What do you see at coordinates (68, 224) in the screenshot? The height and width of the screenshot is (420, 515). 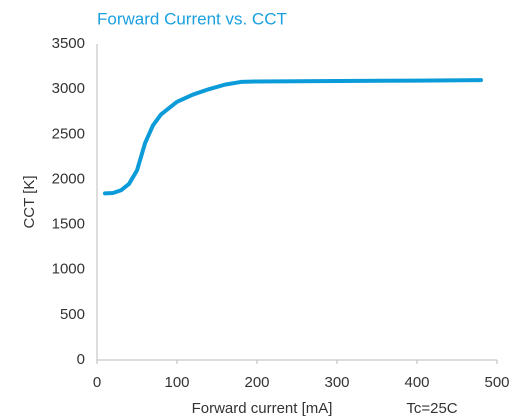 I see `y-tick-label: 1500` at bounding box center [68, 224].